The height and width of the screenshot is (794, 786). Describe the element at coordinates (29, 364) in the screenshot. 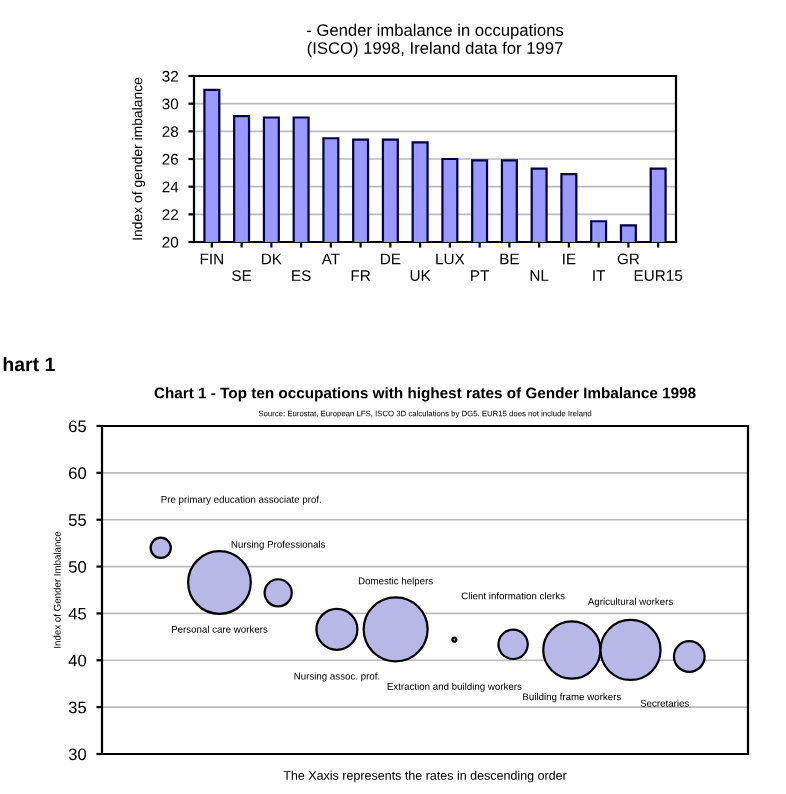

I see `text: hart 1` at that location.